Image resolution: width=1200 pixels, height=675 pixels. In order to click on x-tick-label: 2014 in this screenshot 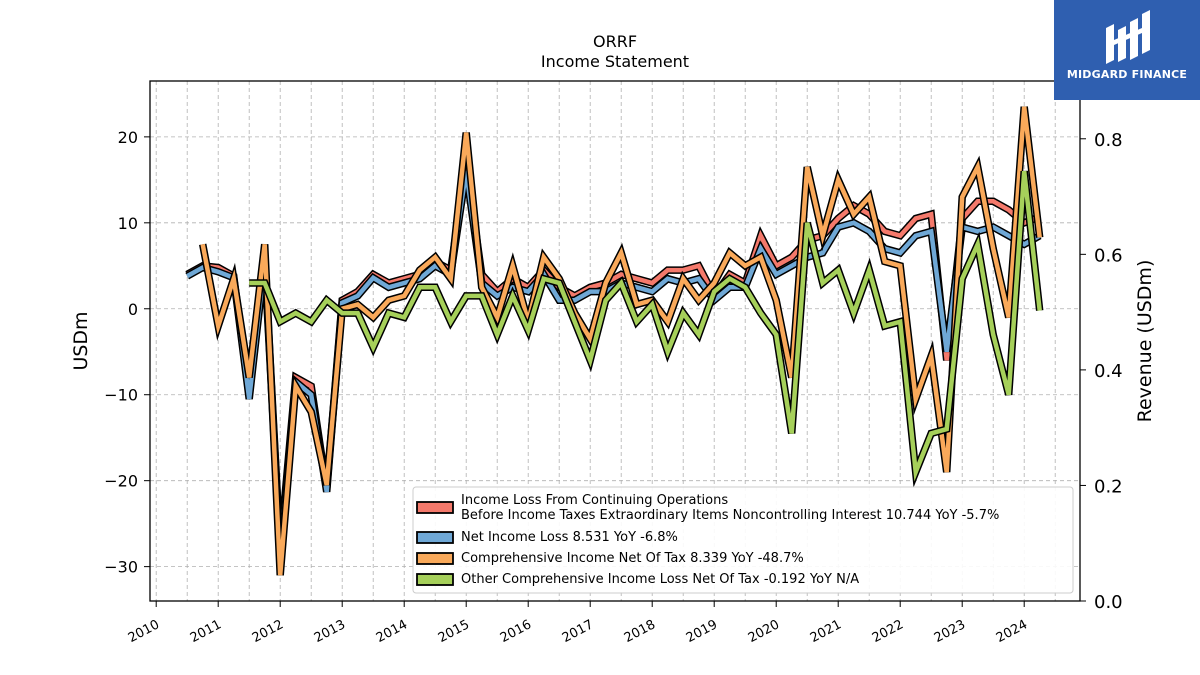, I will do `click(392, 631)`.